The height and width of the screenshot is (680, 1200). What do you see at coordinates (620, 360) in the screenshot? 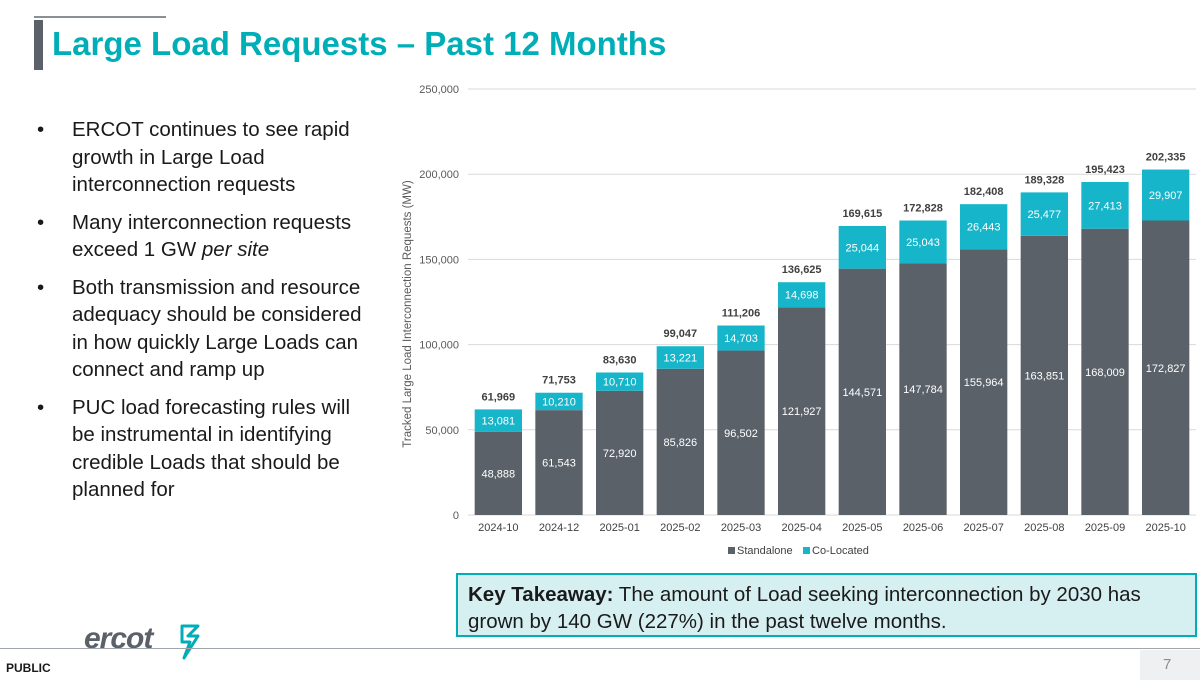
I see `total-value-label: 83,630` at bounding box center [620, 360].